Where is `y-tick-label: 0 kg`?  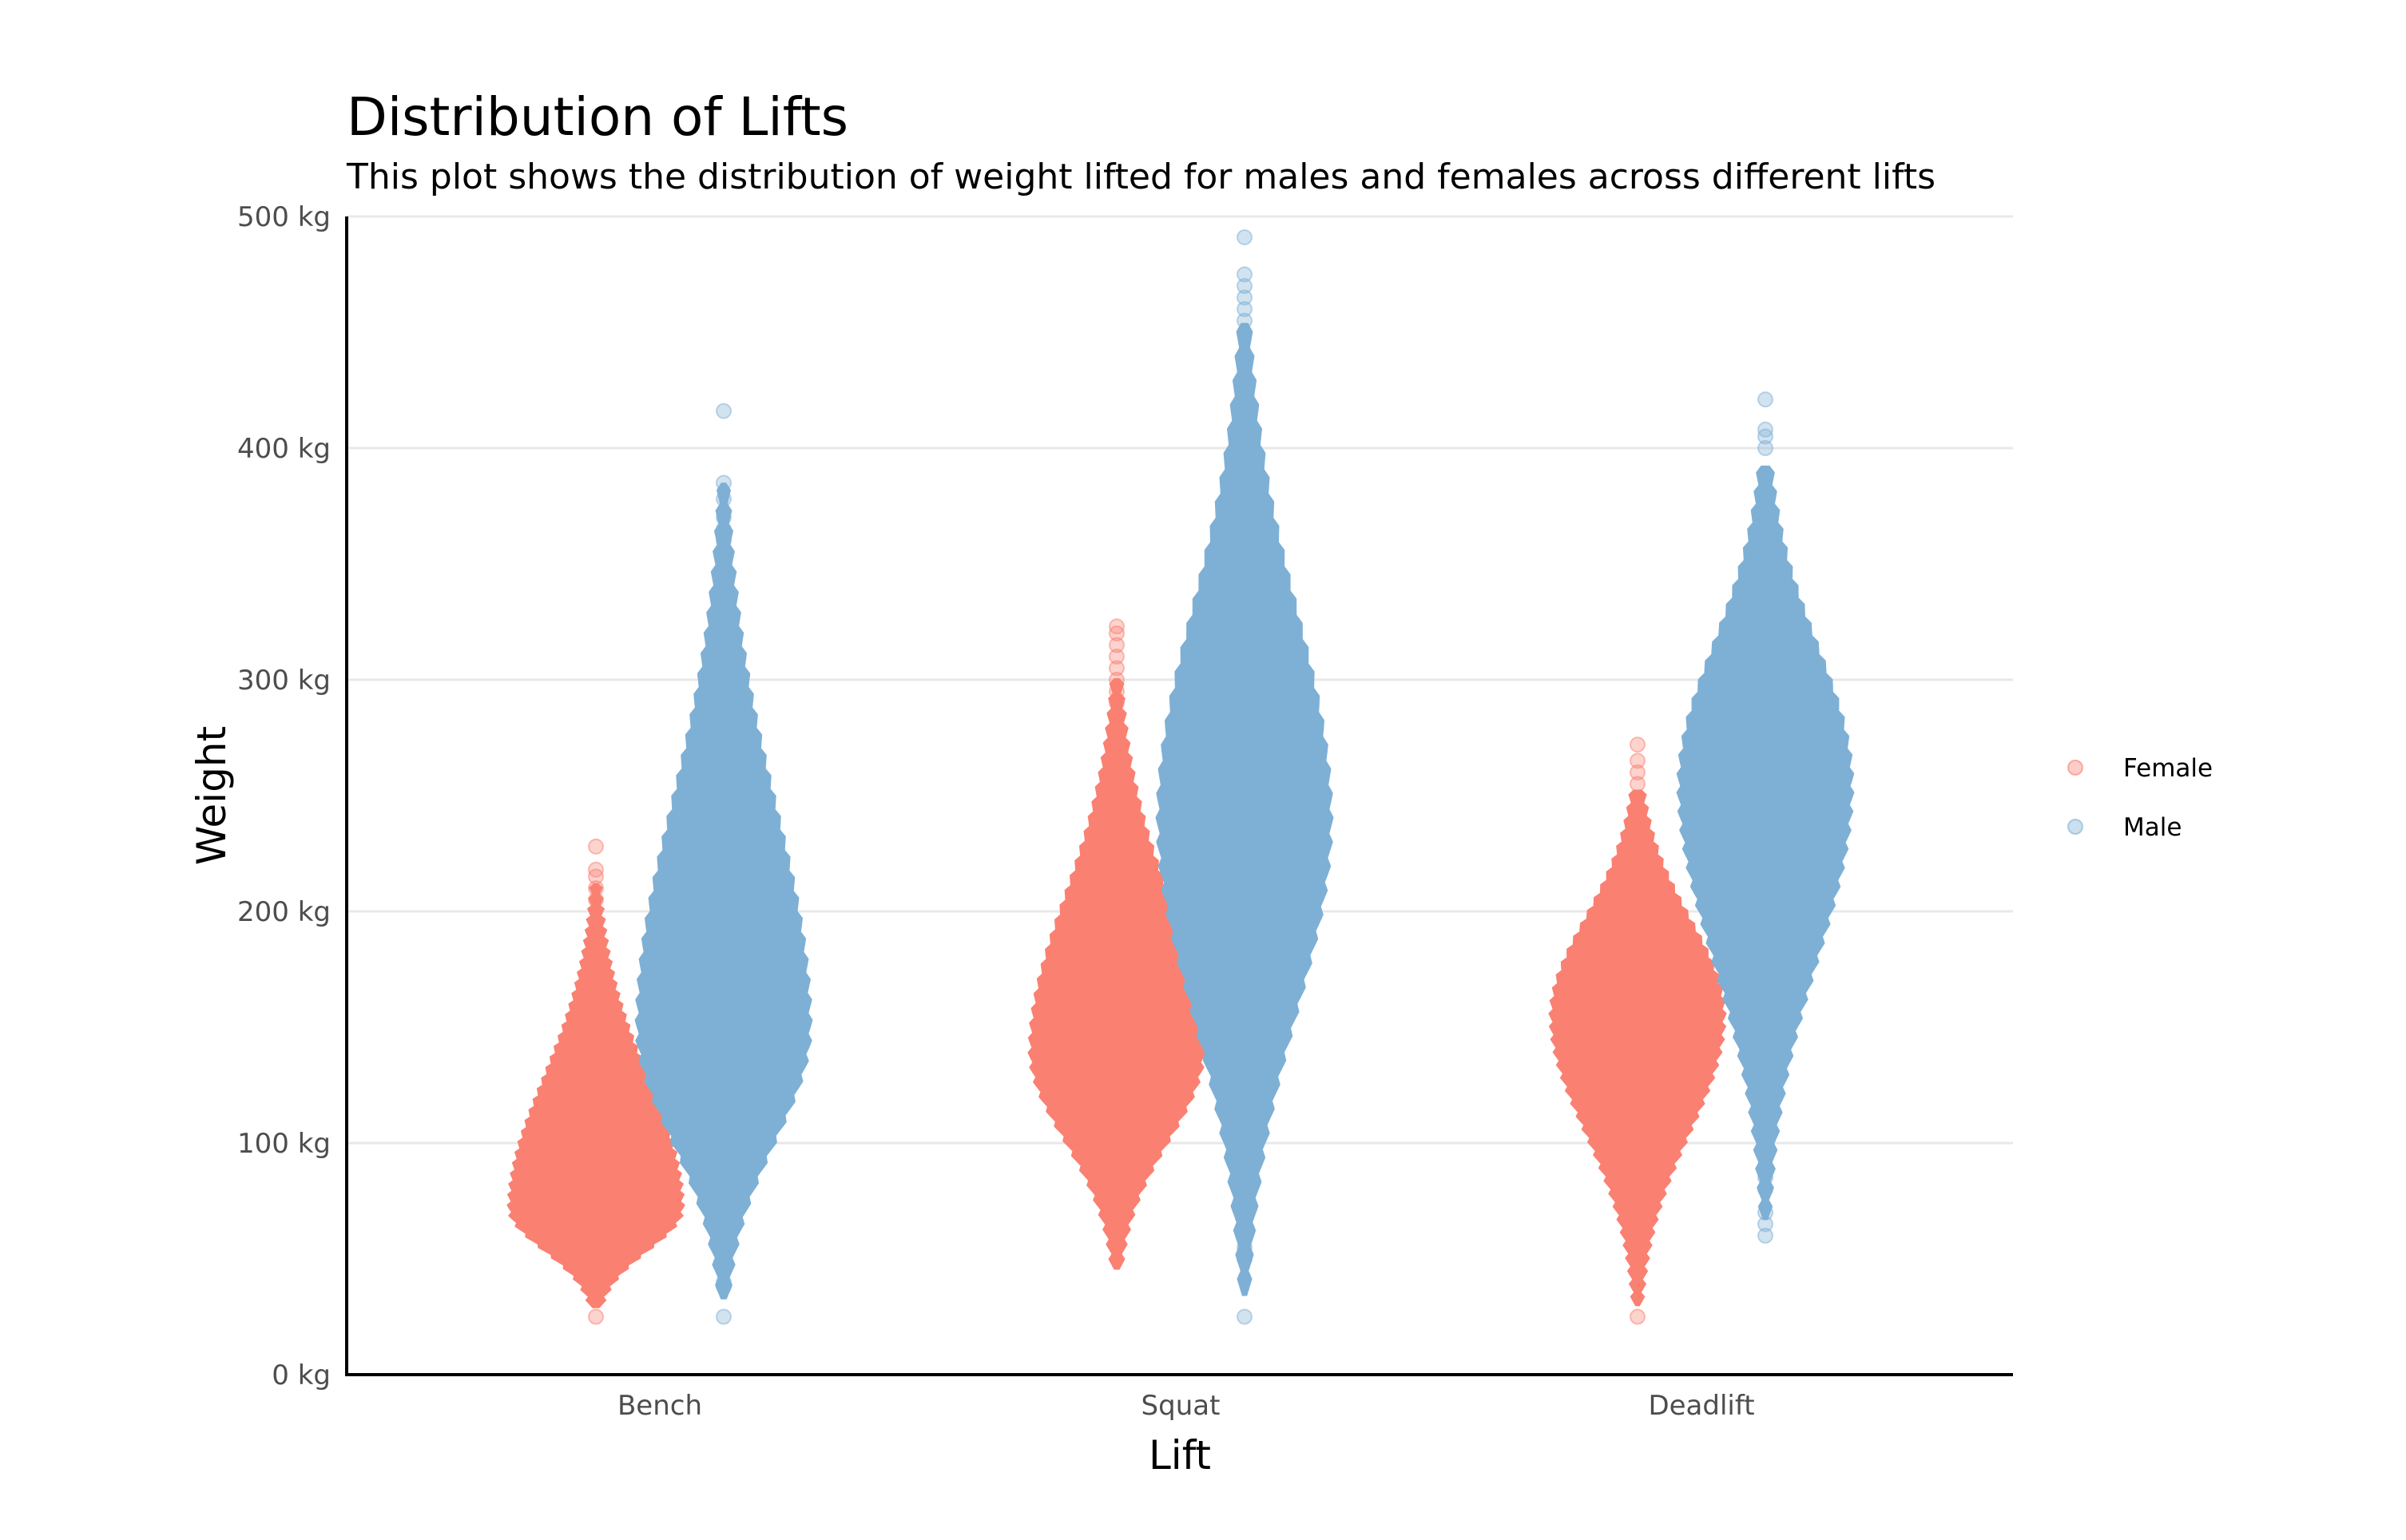
y-tick-label: 0 kg is located at coordinates (301, 1375).